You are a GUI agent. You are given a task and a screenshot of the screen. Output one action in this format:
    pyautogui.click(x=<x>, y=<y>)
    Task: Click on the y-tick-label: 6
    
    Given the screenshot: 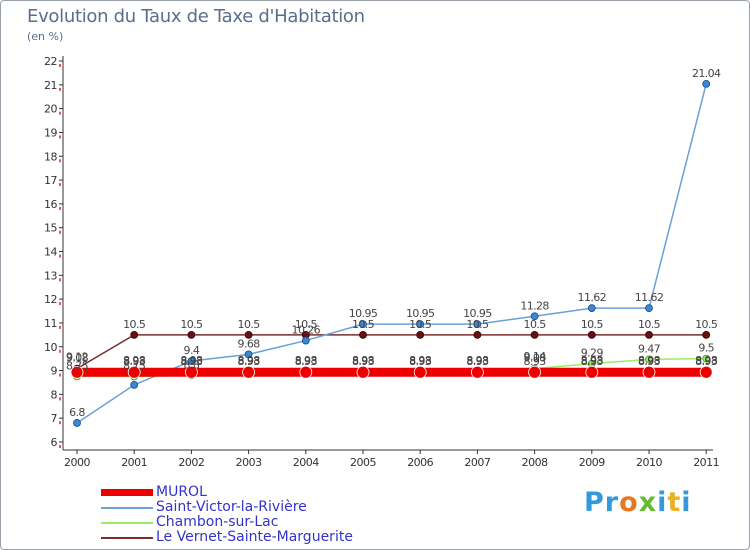 What is the action you would take?
    pyautogui.click(x=54, y=442)
    